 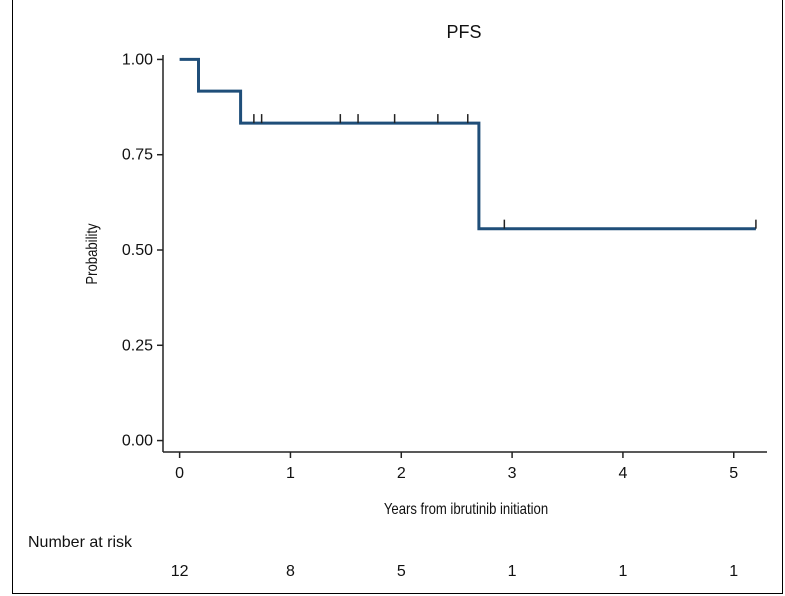 What do you see at coordinates (137, 441) in the screenshot?
I see `y-tick-label: 0.00` at bounding box center [137, 441].